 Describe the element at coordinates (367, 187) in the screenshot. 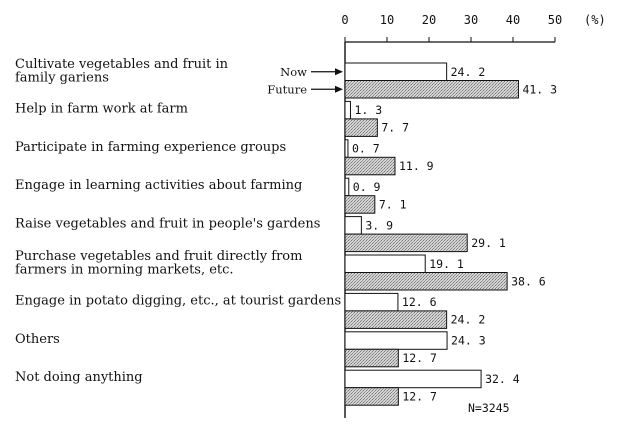

I see `data-label: 0. 9` at that location.